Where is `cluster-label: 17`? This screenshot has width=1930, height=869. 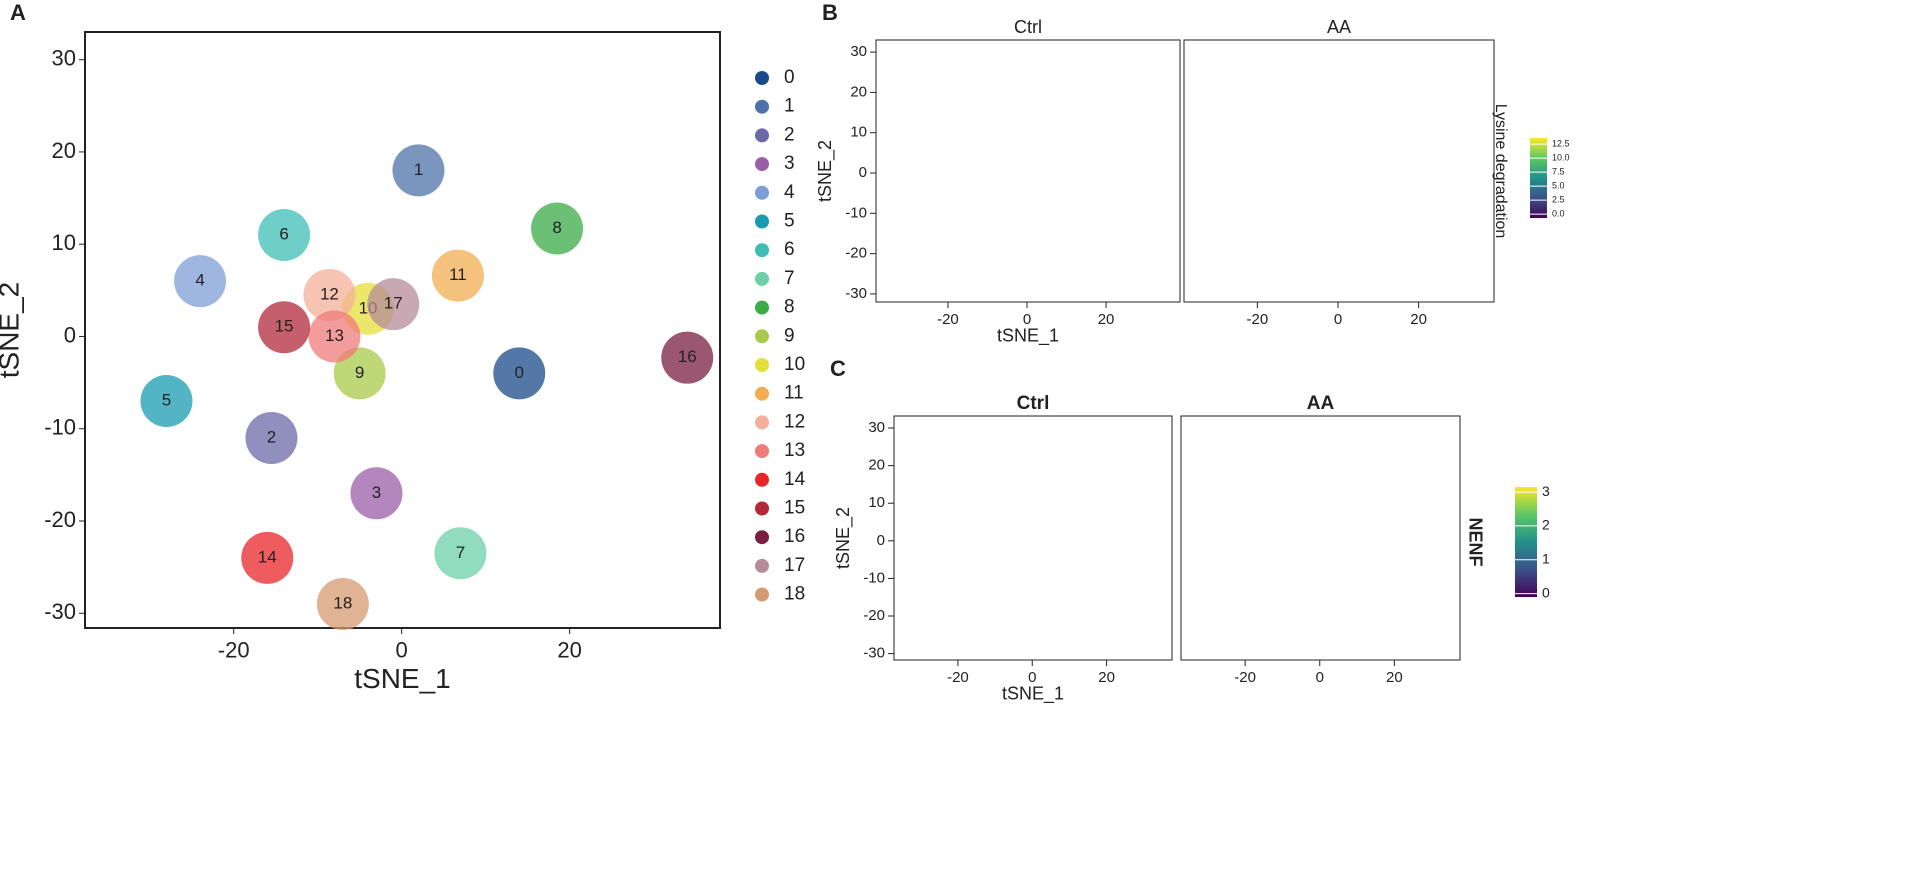 cluster-label: 17 is located at coordinates (393, 303).